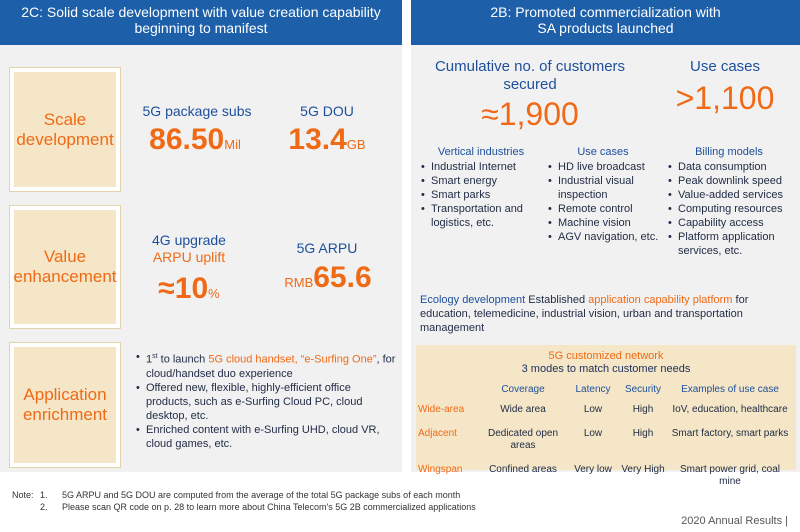  What do you see at coordinates (481, 152) in the screenshot?
I see `vertical-industries-title: Vertical industries` at bounding box center [481, 152].